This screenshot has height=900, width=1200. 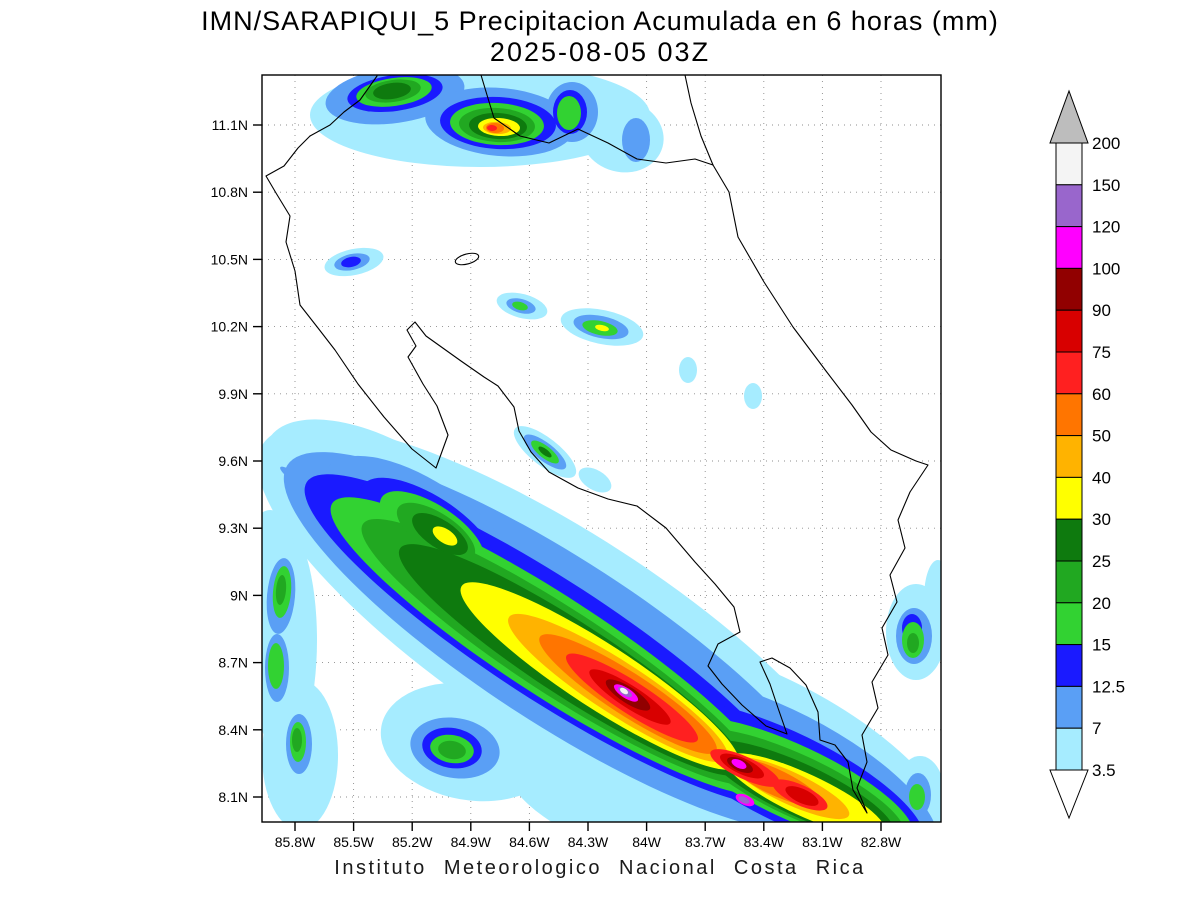 I want to click on y-tick-label: 8.1N, so click(x=233, y=797).